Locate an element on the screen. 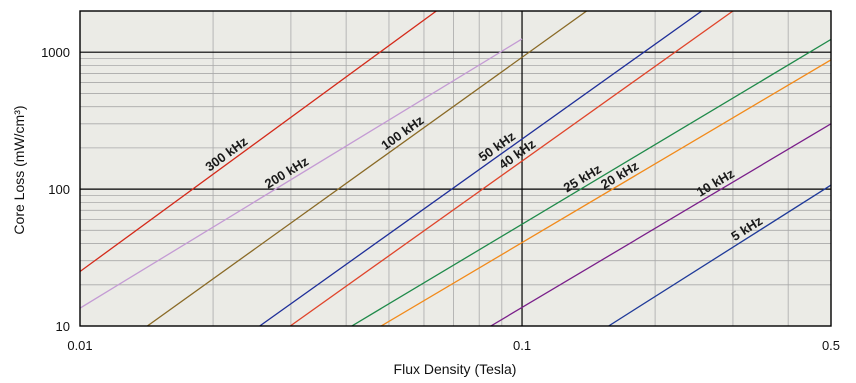 This screenshot has height=383, width=856. y-tick-label: 10 is located at coordinates (63, 326).